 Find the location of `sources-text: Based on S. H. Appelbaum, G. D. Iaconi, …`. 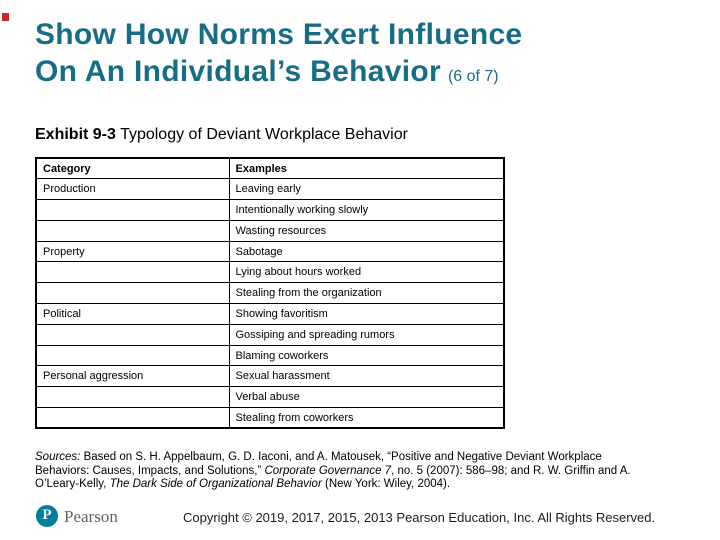

sources-text: Based on S. H. Appelbaum, G. D. Iaconi, … is located at coordinates (341, 457).